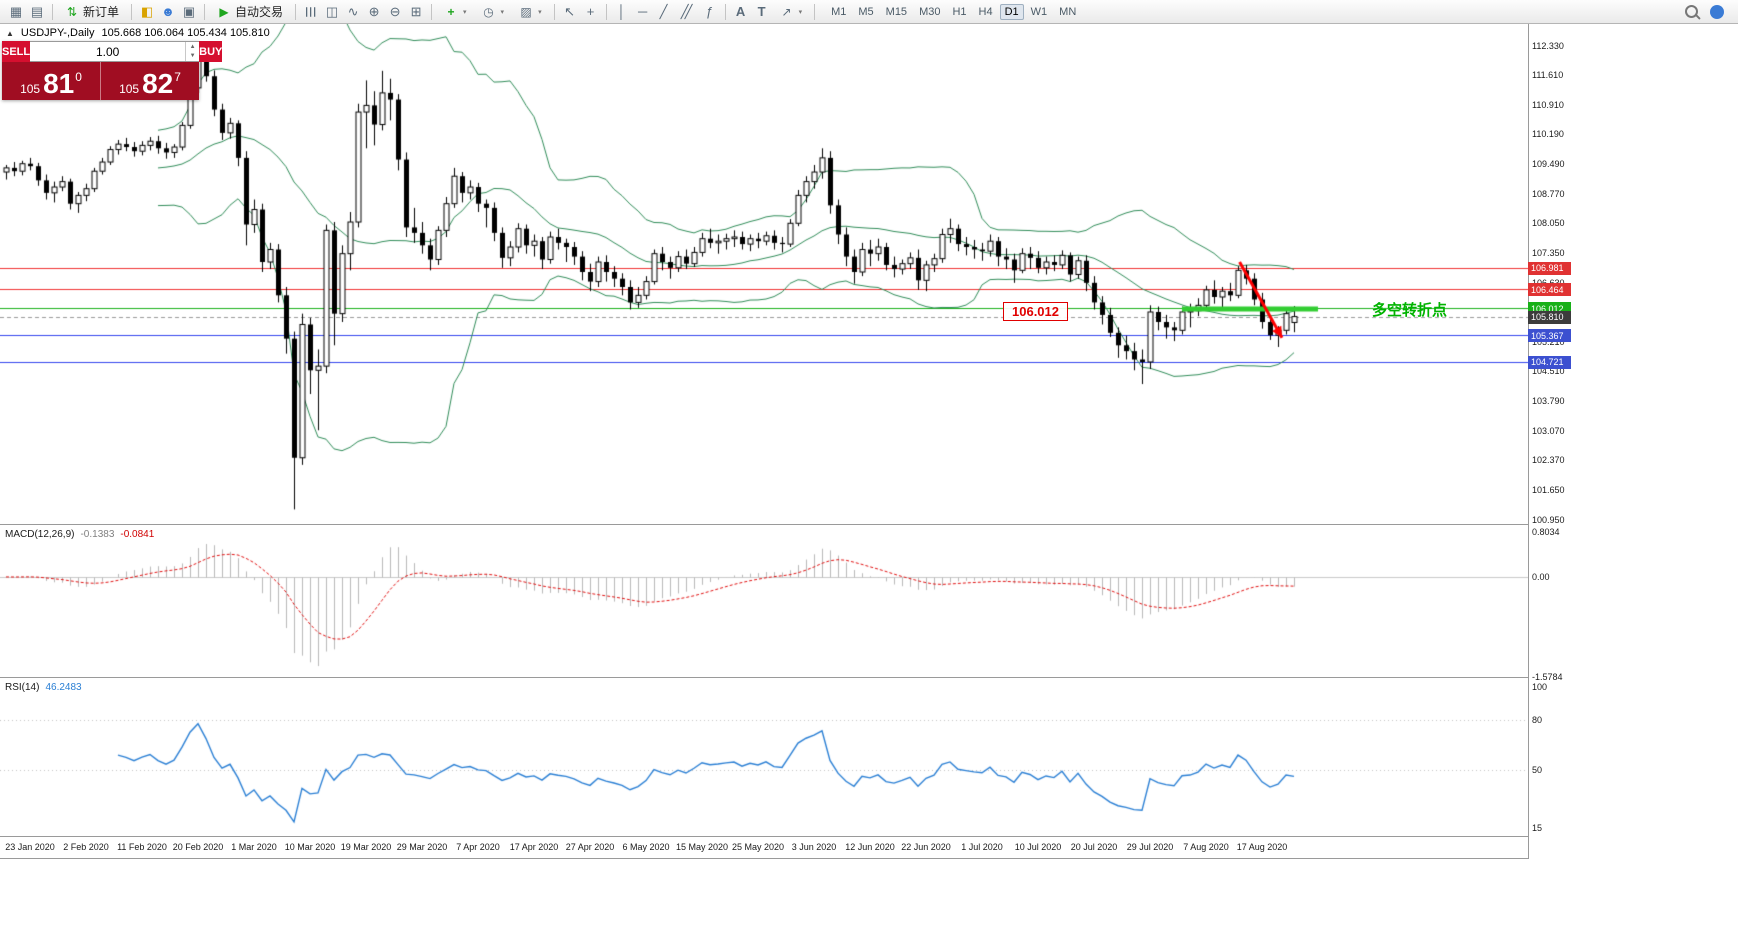 Image resolution: width=1738 pixels, height=943 pixels. What do you see at coordinates (189, 11) in the screenshot?
I see `data-window-icon: ▣` at bounding box center [189, 11].